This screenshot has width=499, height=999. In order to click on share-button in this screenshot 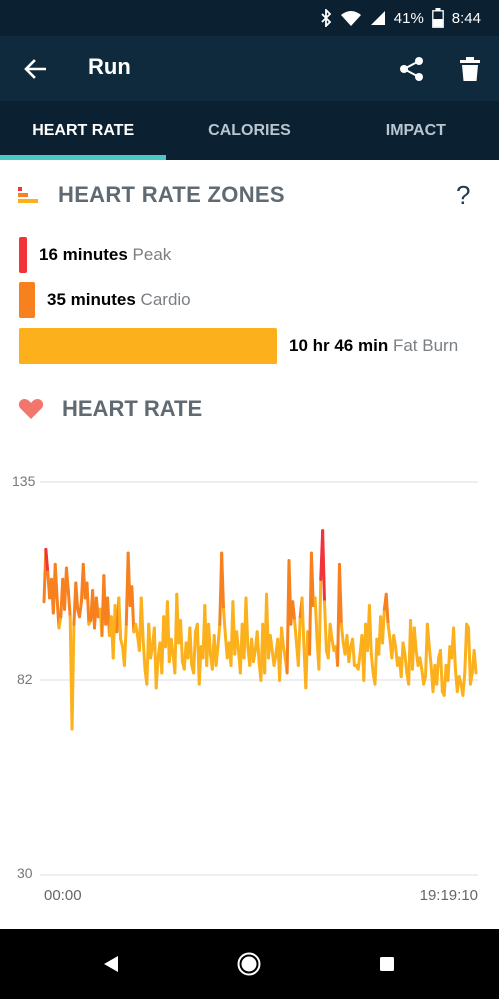, I will do `click(412, 69)`.